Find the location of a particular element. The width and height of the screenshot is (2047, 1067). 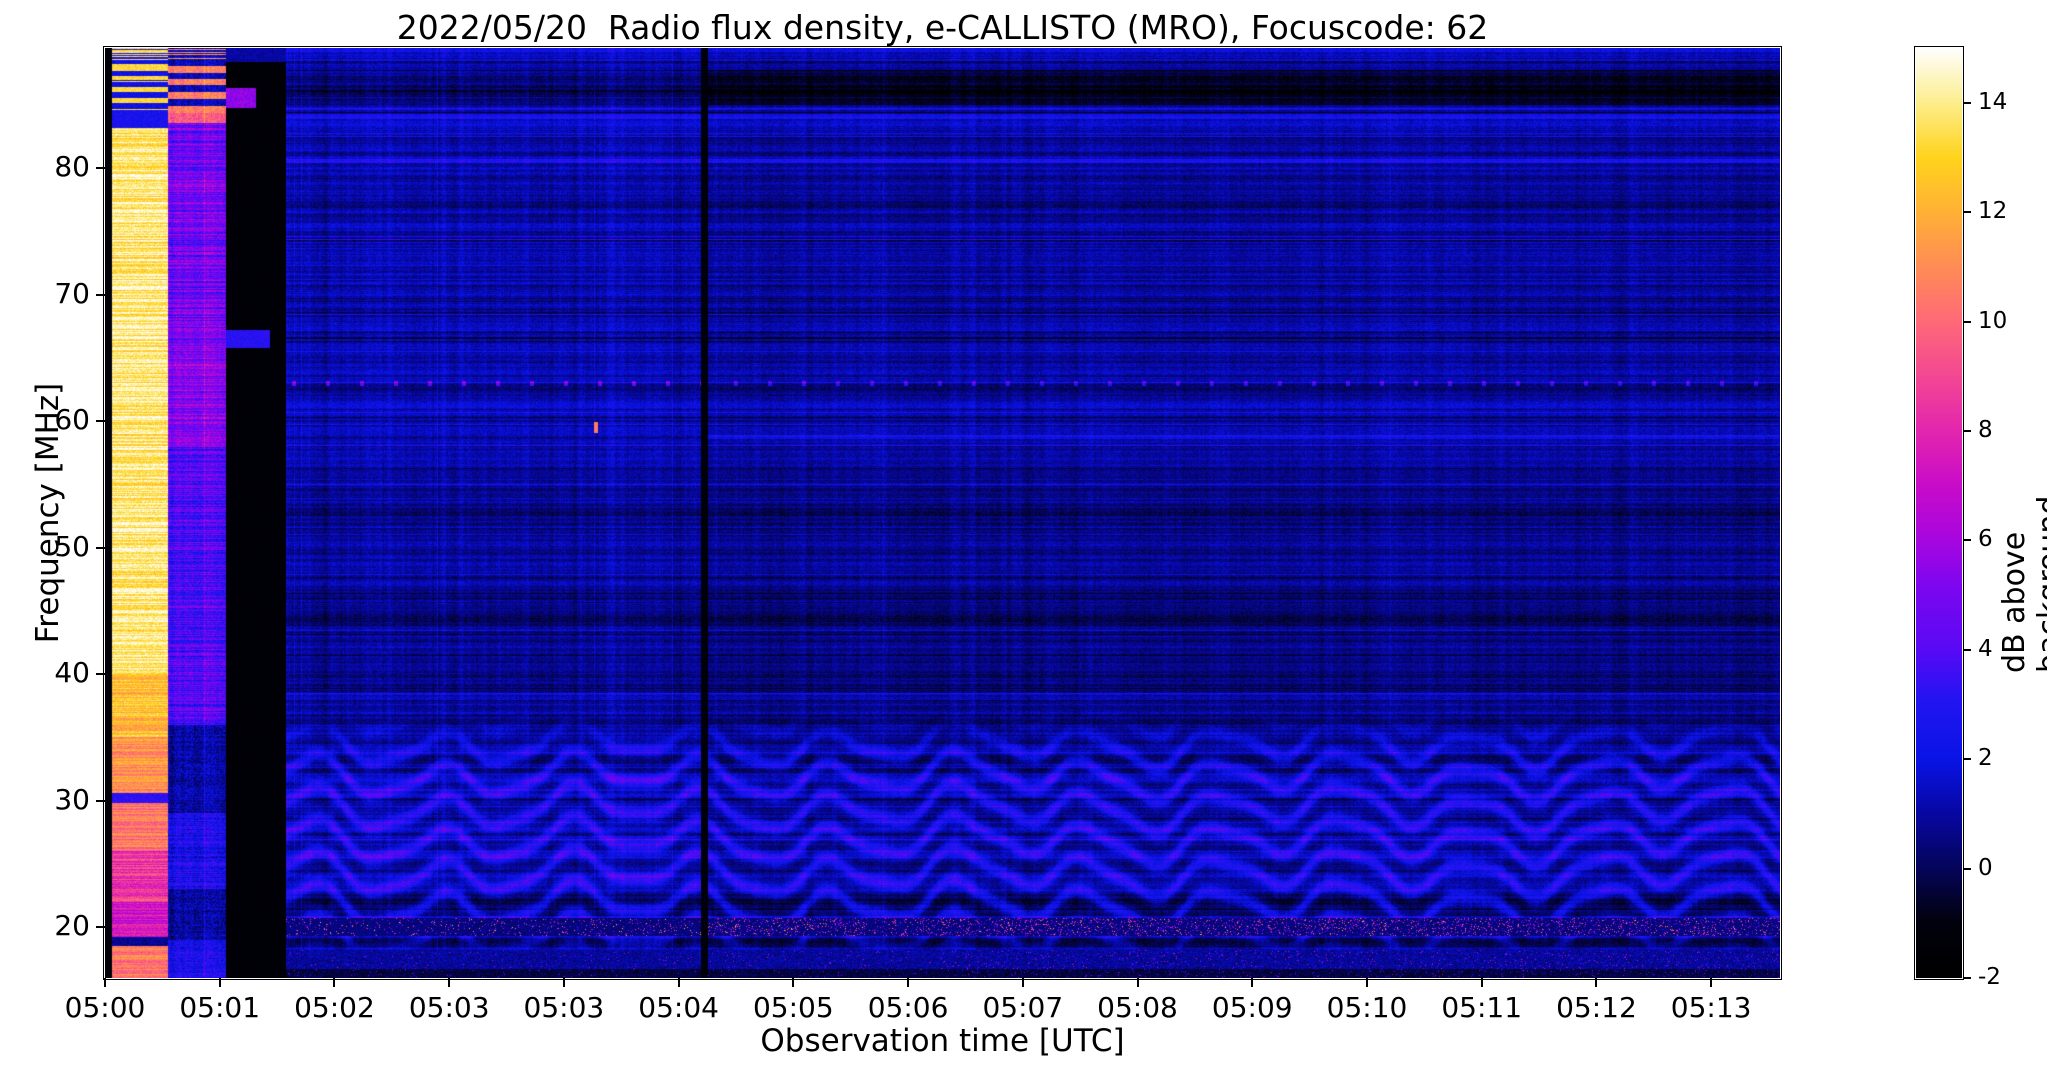

x-tick-label: 05:05 is located at coordinates (793, 1007).